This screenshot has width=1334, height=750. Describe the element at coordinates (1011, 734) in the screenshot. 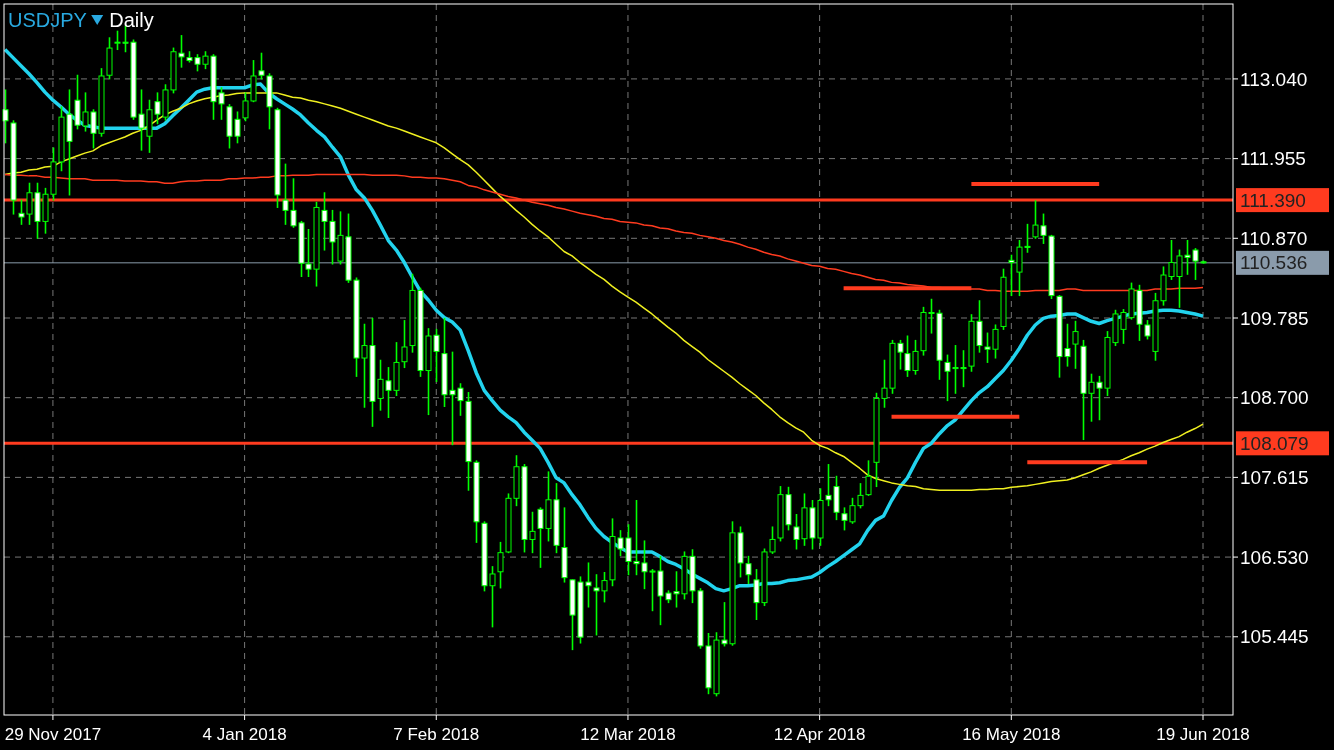

I see `x-tick-label: 16 May 2018` at that location.